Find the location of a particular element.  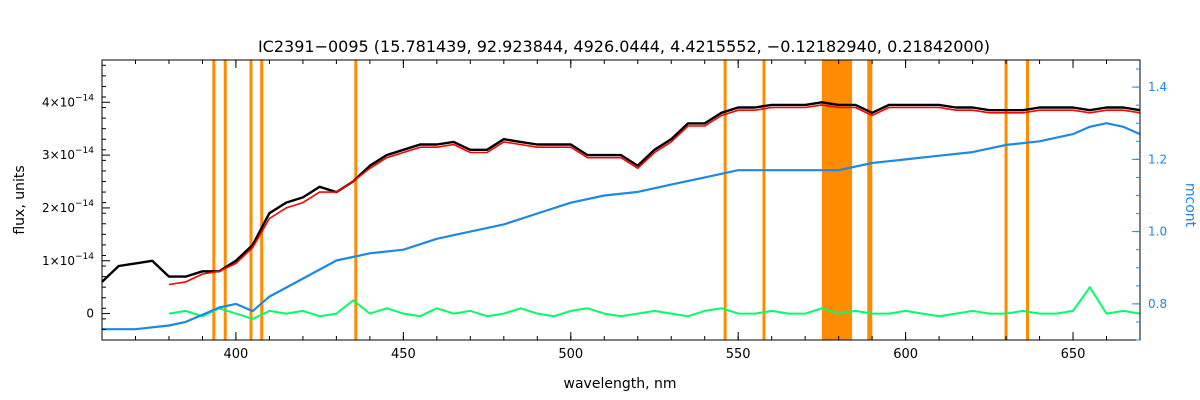

x-tick-label: 400 is located at coordinates (236, 354).